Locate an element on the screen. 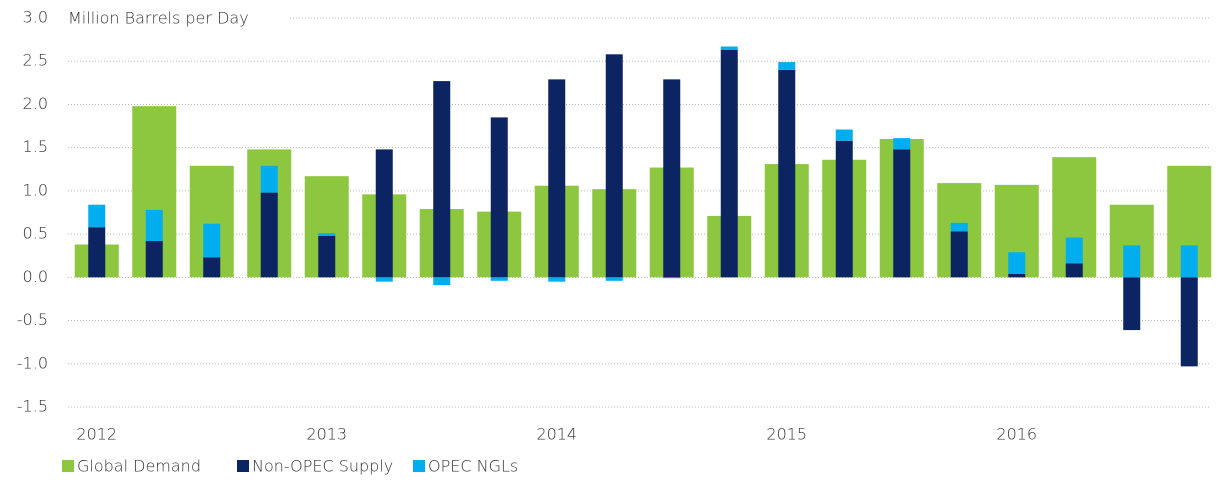 This screenshot has height=483, width=1217. y-tick-label: 1.0 is located at coordinates (35, 189).